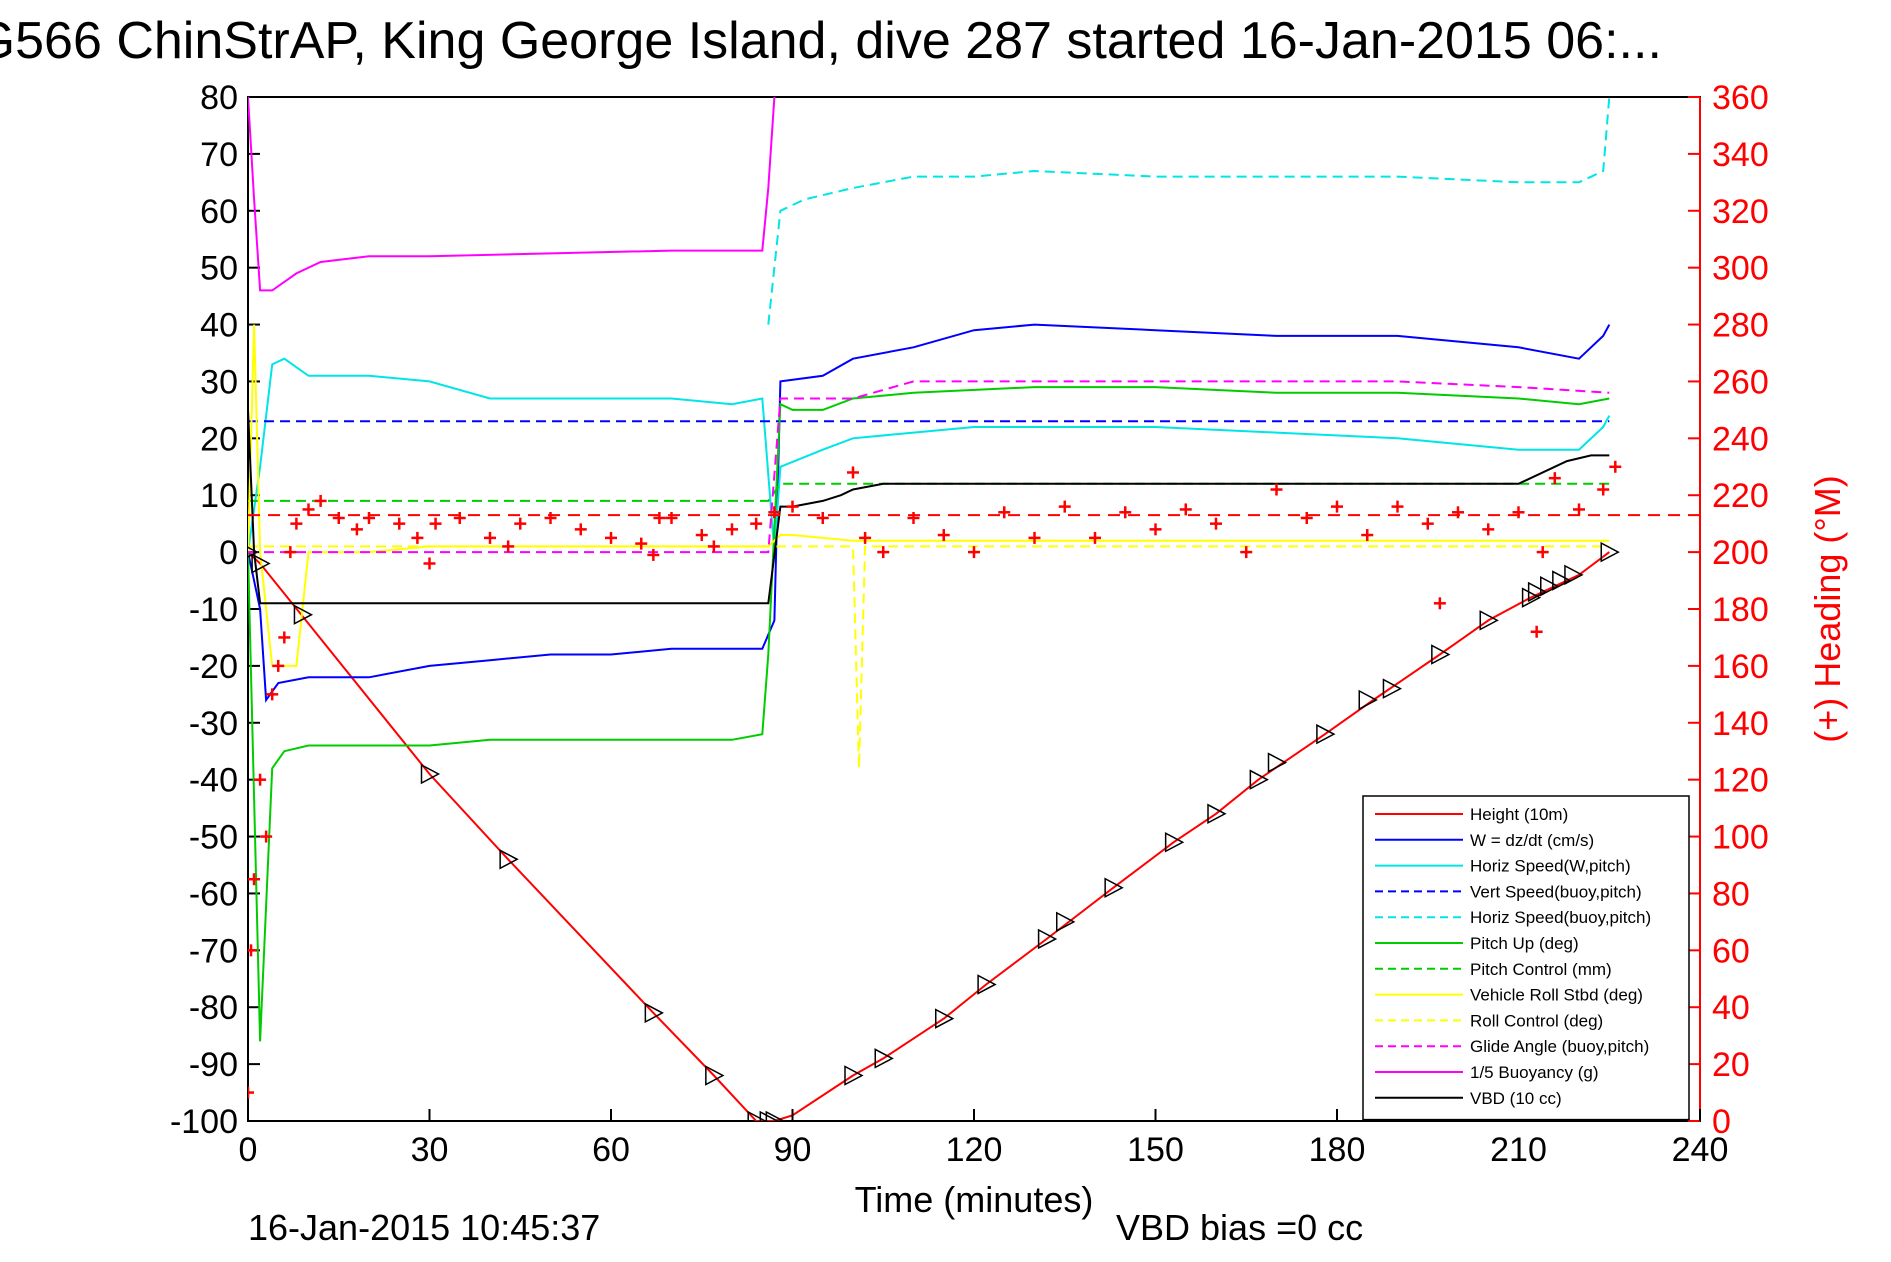 This screenshot has height=1262, width=1891. What do you see at coordinates (219, 382) in the screenshot?
I see `left-tick-label-5: 30` at bounding box center [219, 382].